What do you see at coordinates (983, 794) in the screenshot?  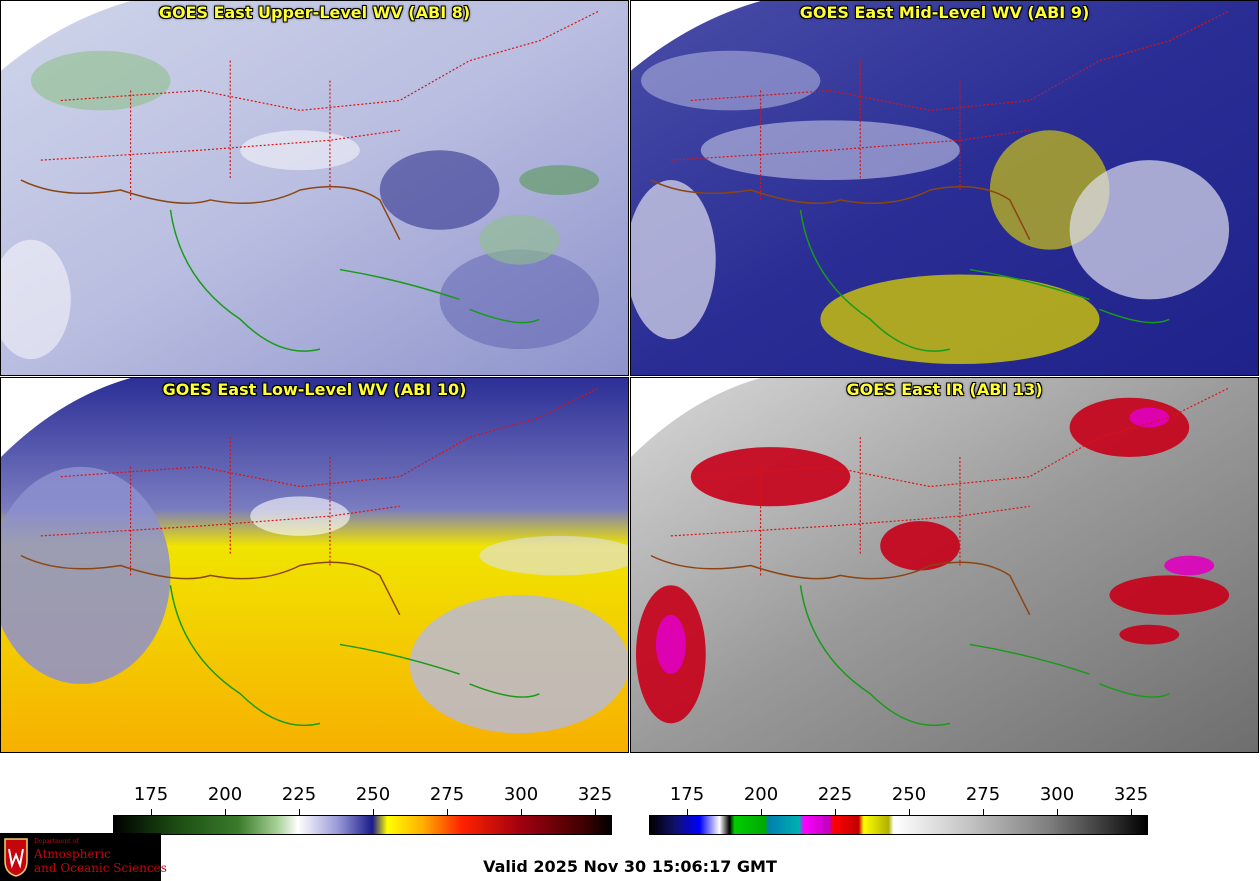 I see `ir-tick-label: 275` at bounding box center [983, 794].